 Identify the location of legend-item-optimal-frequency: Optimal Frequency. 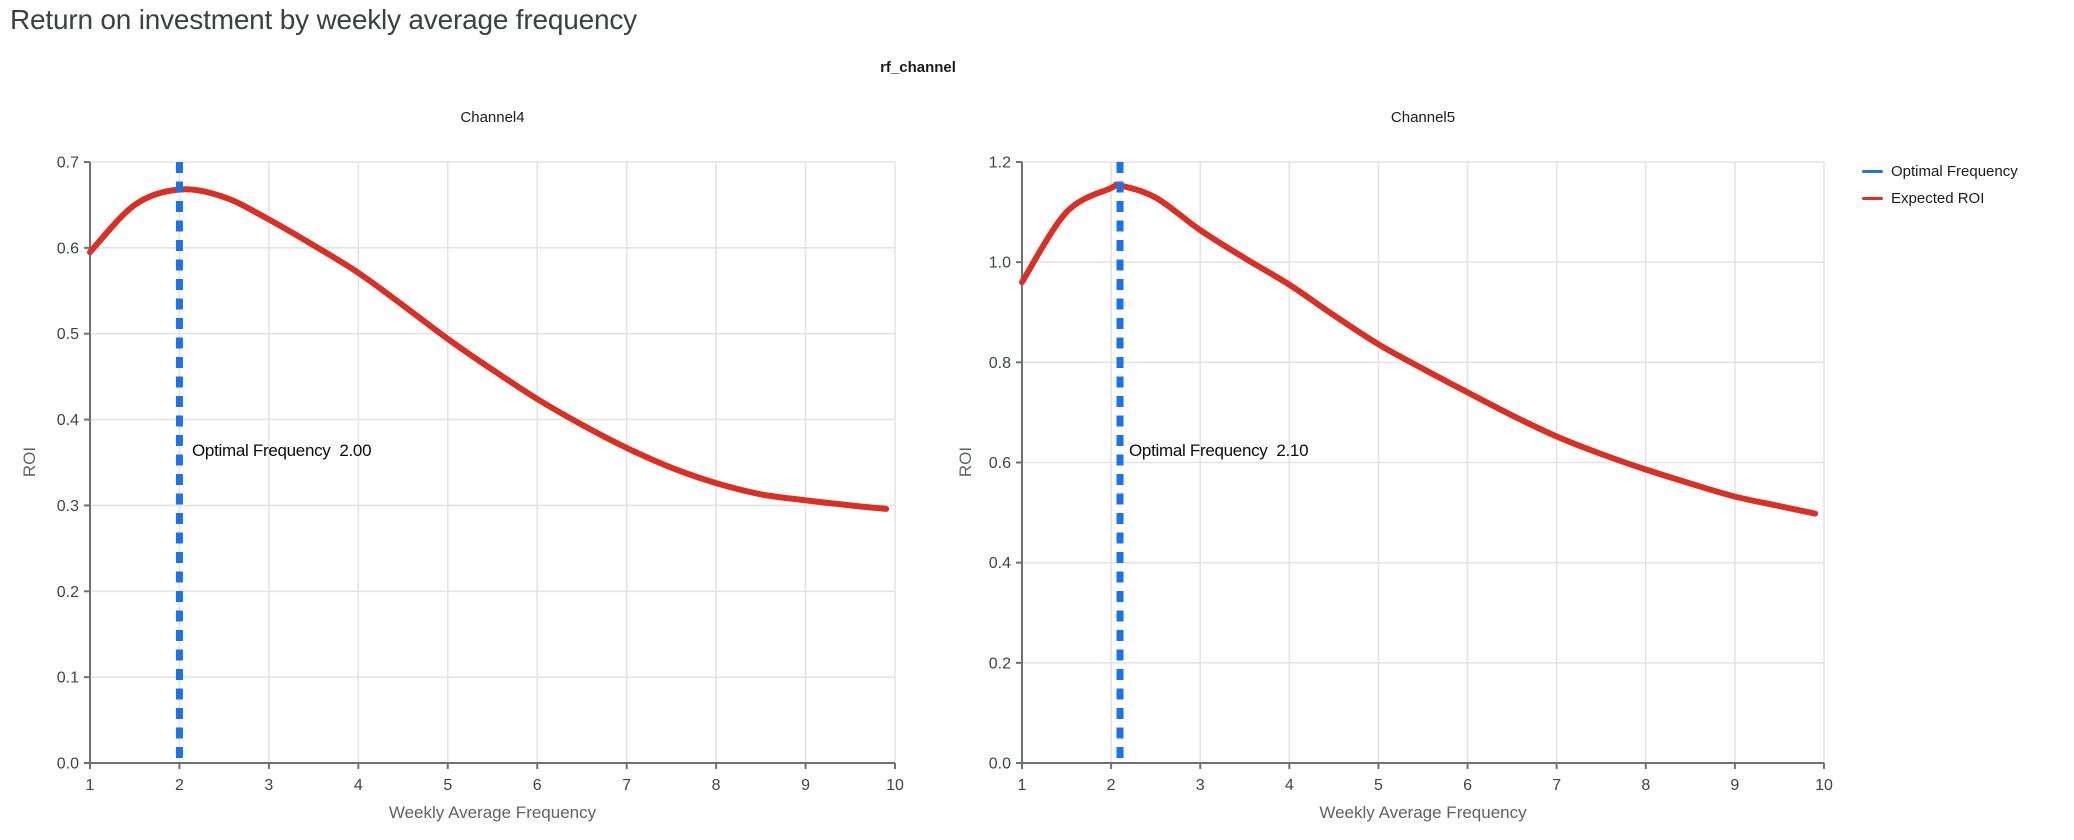
(1940, 171).